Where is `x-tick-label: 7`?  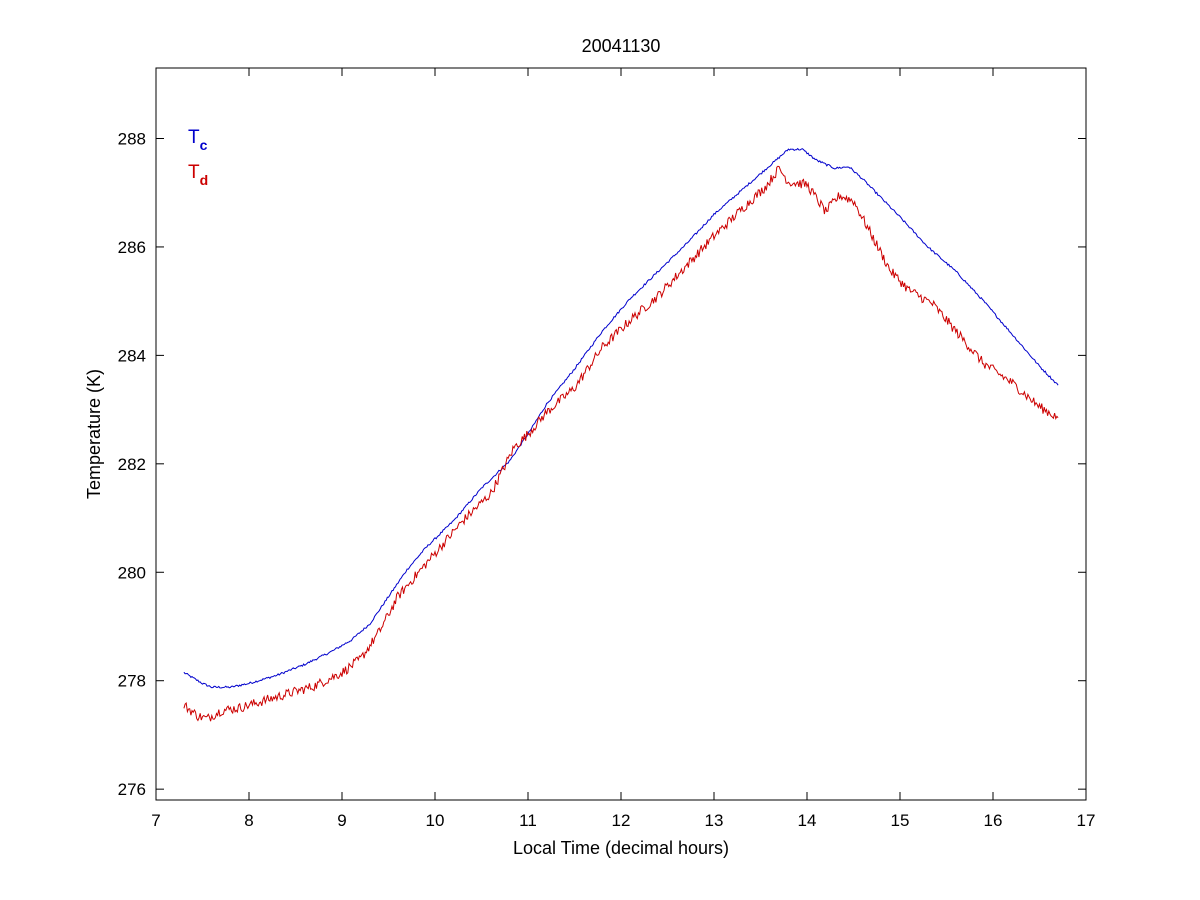
x-tick-label: 7 is located at coordinates (155, 820).